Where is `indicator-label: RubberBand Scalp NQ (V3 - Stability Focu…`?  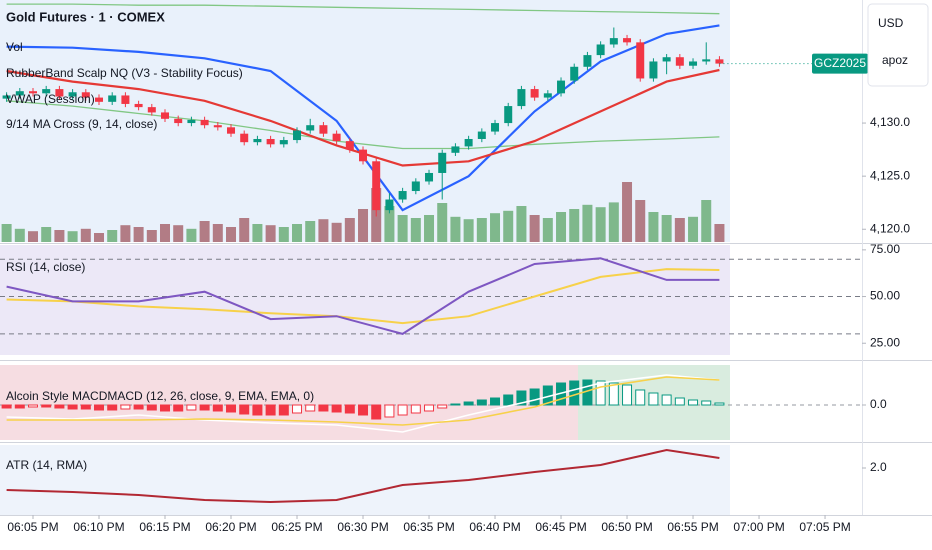 indicator-label: RubberBand Scalp NQ (V3 - Stability Focu… is located at coordinates (124, 73).